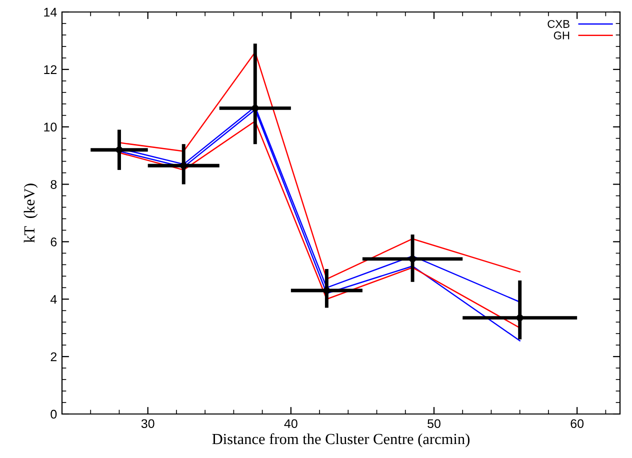 The height and width of the screenshot is (458, 632). Describe the element at coordinates (53, 242) in the screenshot. I see `y-tick-label: 6` at that location.